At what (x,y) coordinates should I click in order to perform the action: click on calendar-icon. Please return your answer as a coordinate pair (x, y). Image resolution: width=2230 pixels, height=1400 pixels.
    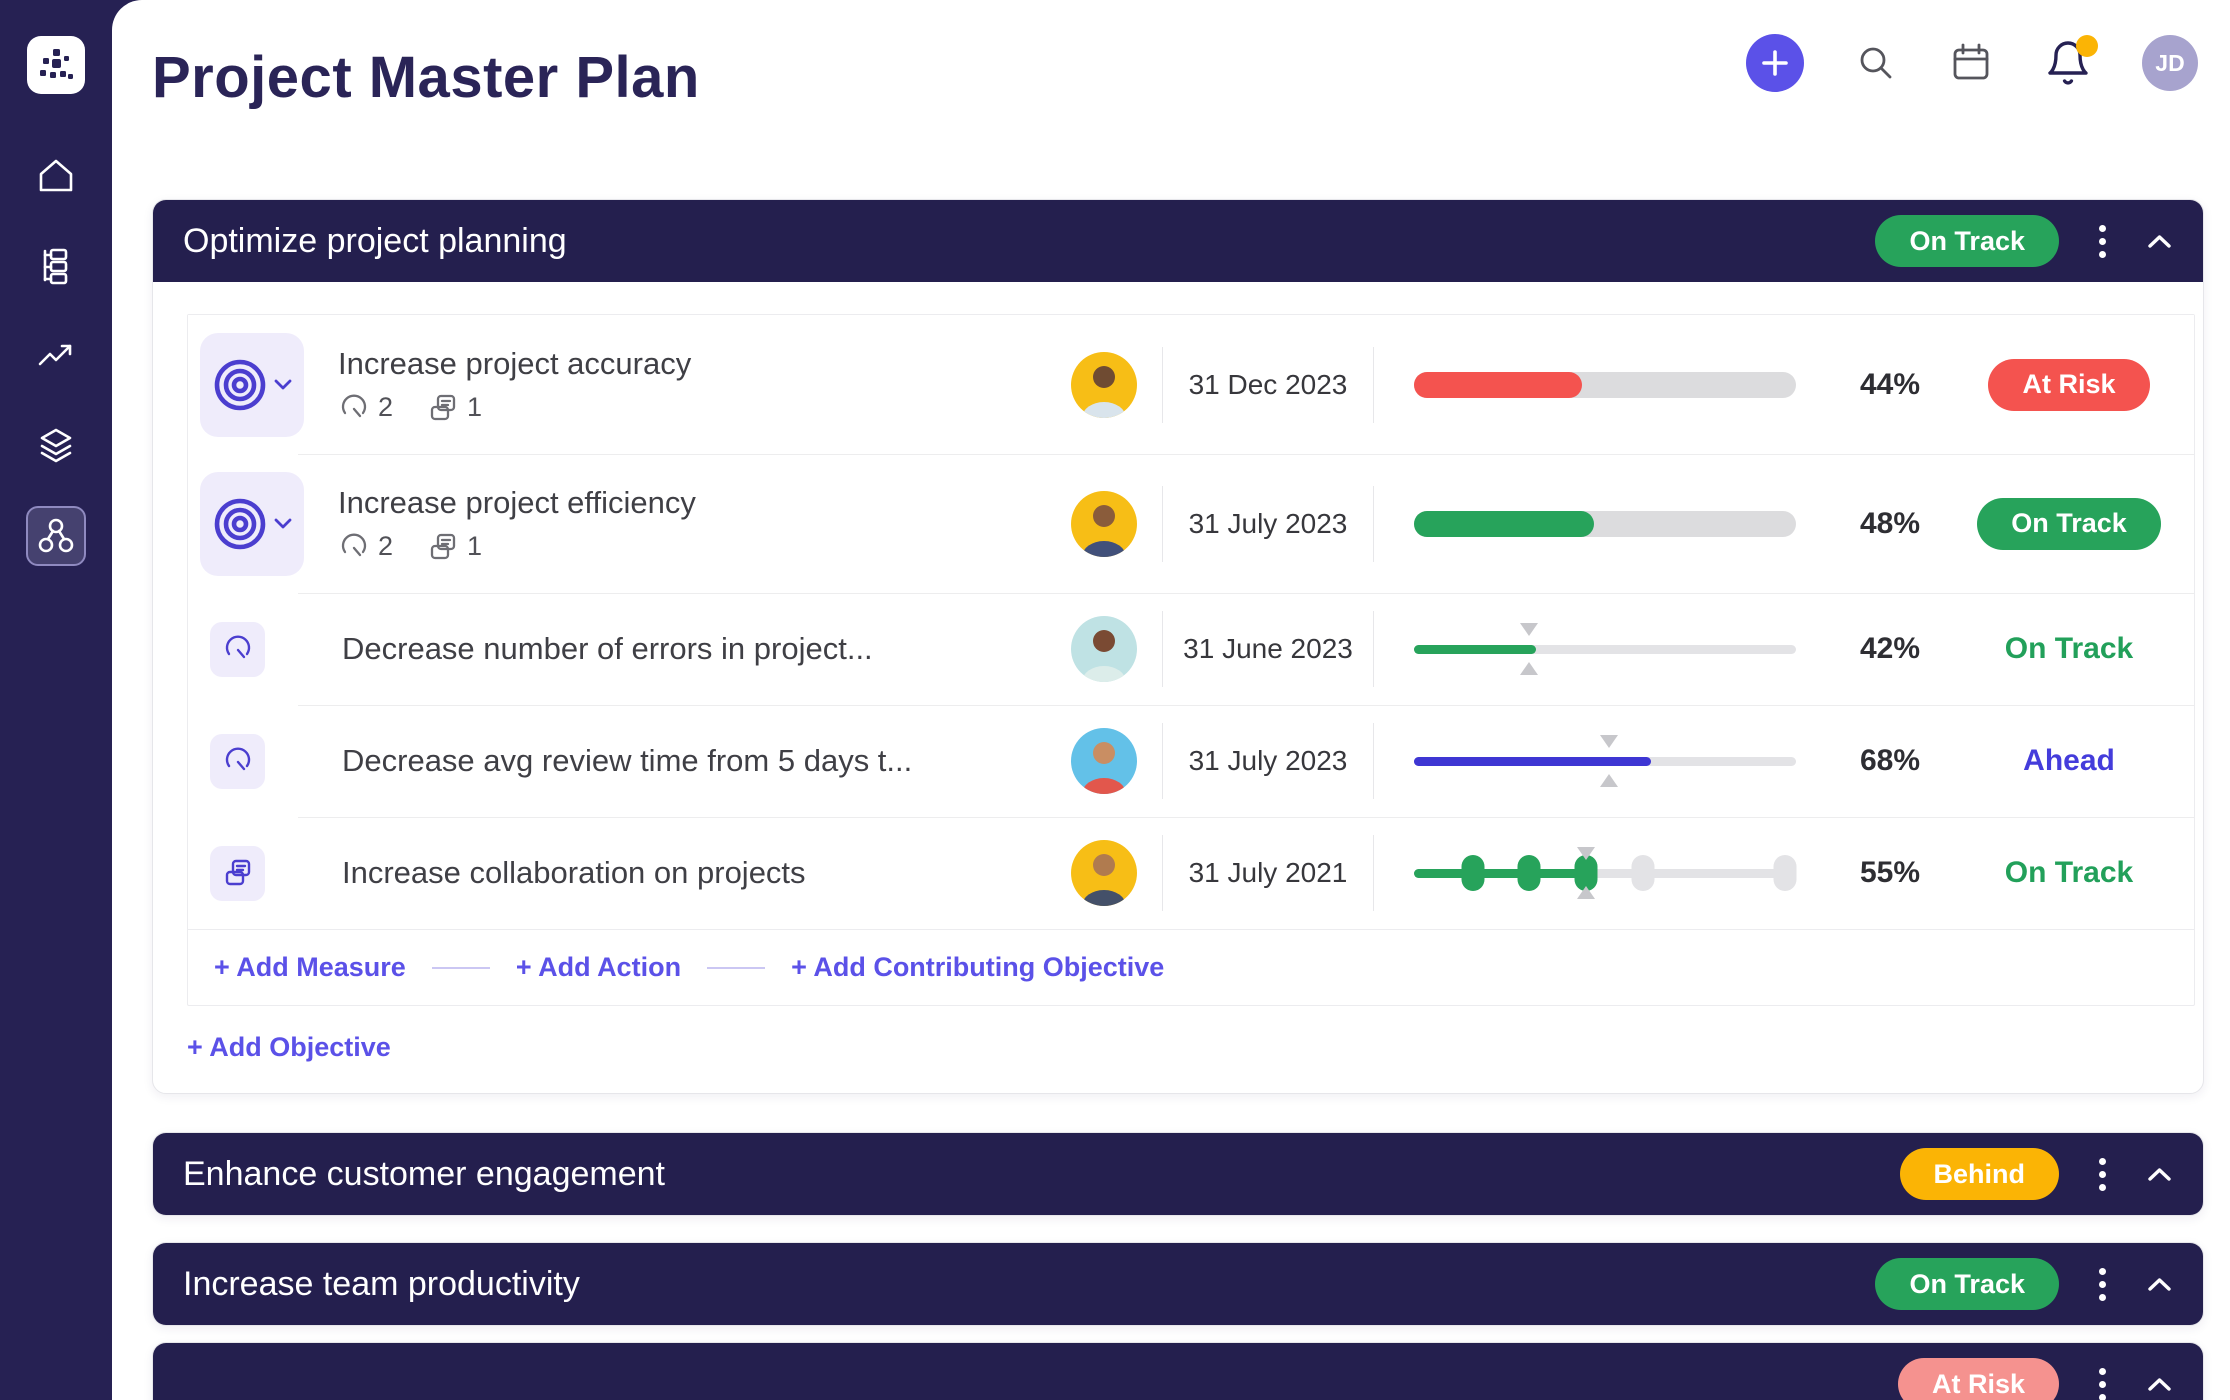
    Looking at the image, I should click on (1971, 61).